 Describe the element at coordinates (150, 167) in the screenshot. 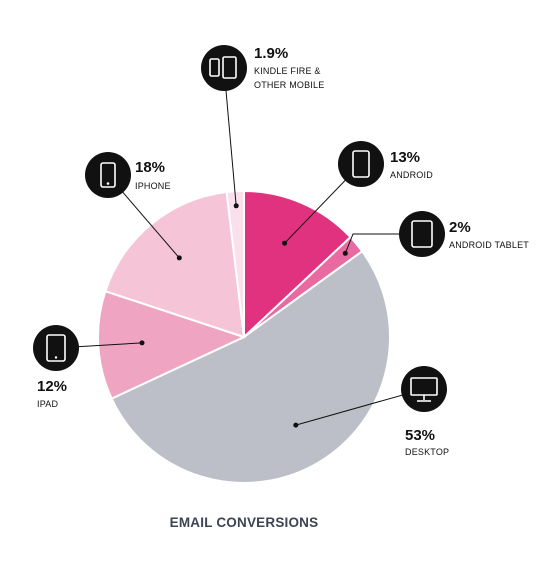

I see `data-label-iphone-percent: 18%` at that location.